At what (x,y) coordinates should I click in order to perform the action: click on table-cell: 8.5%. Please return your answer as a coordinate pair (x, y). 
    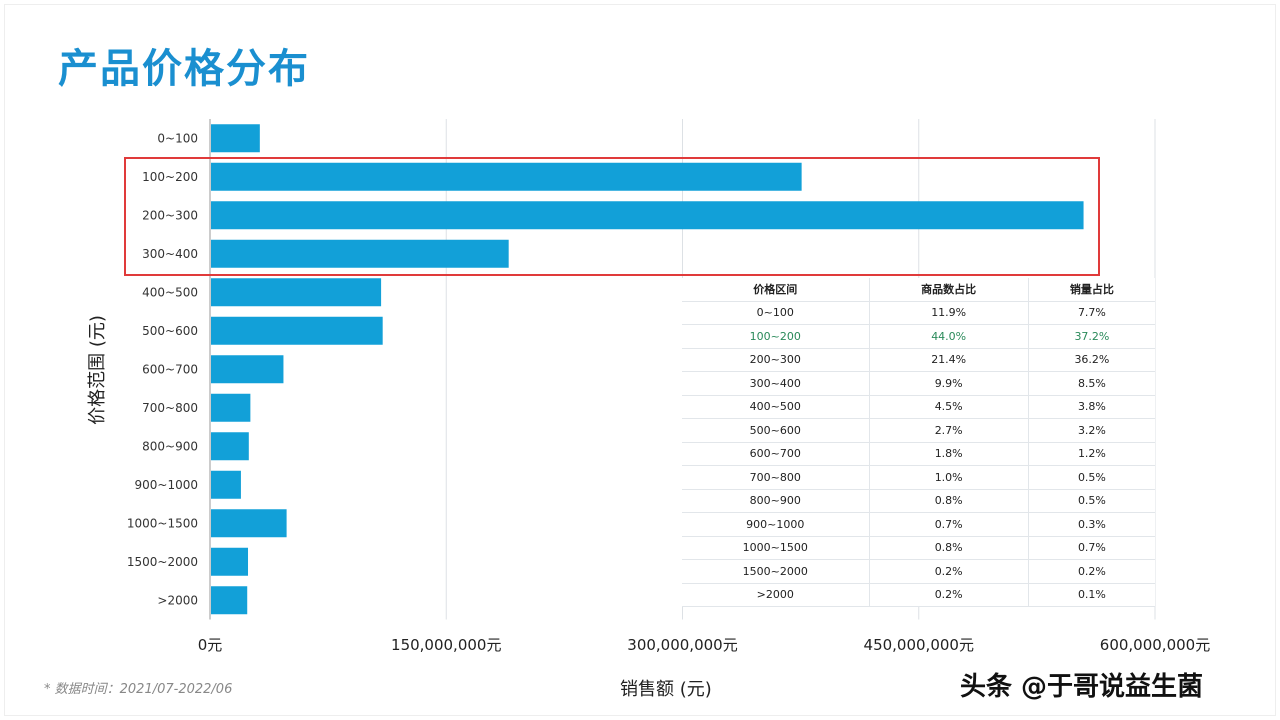
    Looking at the image, I should click on (1091, 383).